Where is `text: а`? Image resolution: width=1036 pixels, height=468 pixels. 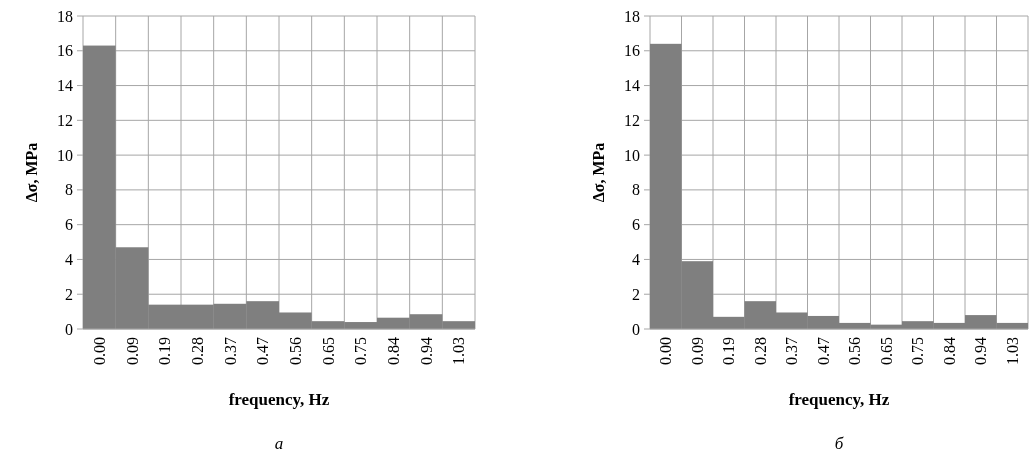
text: а is located at coordinates (279, 443).